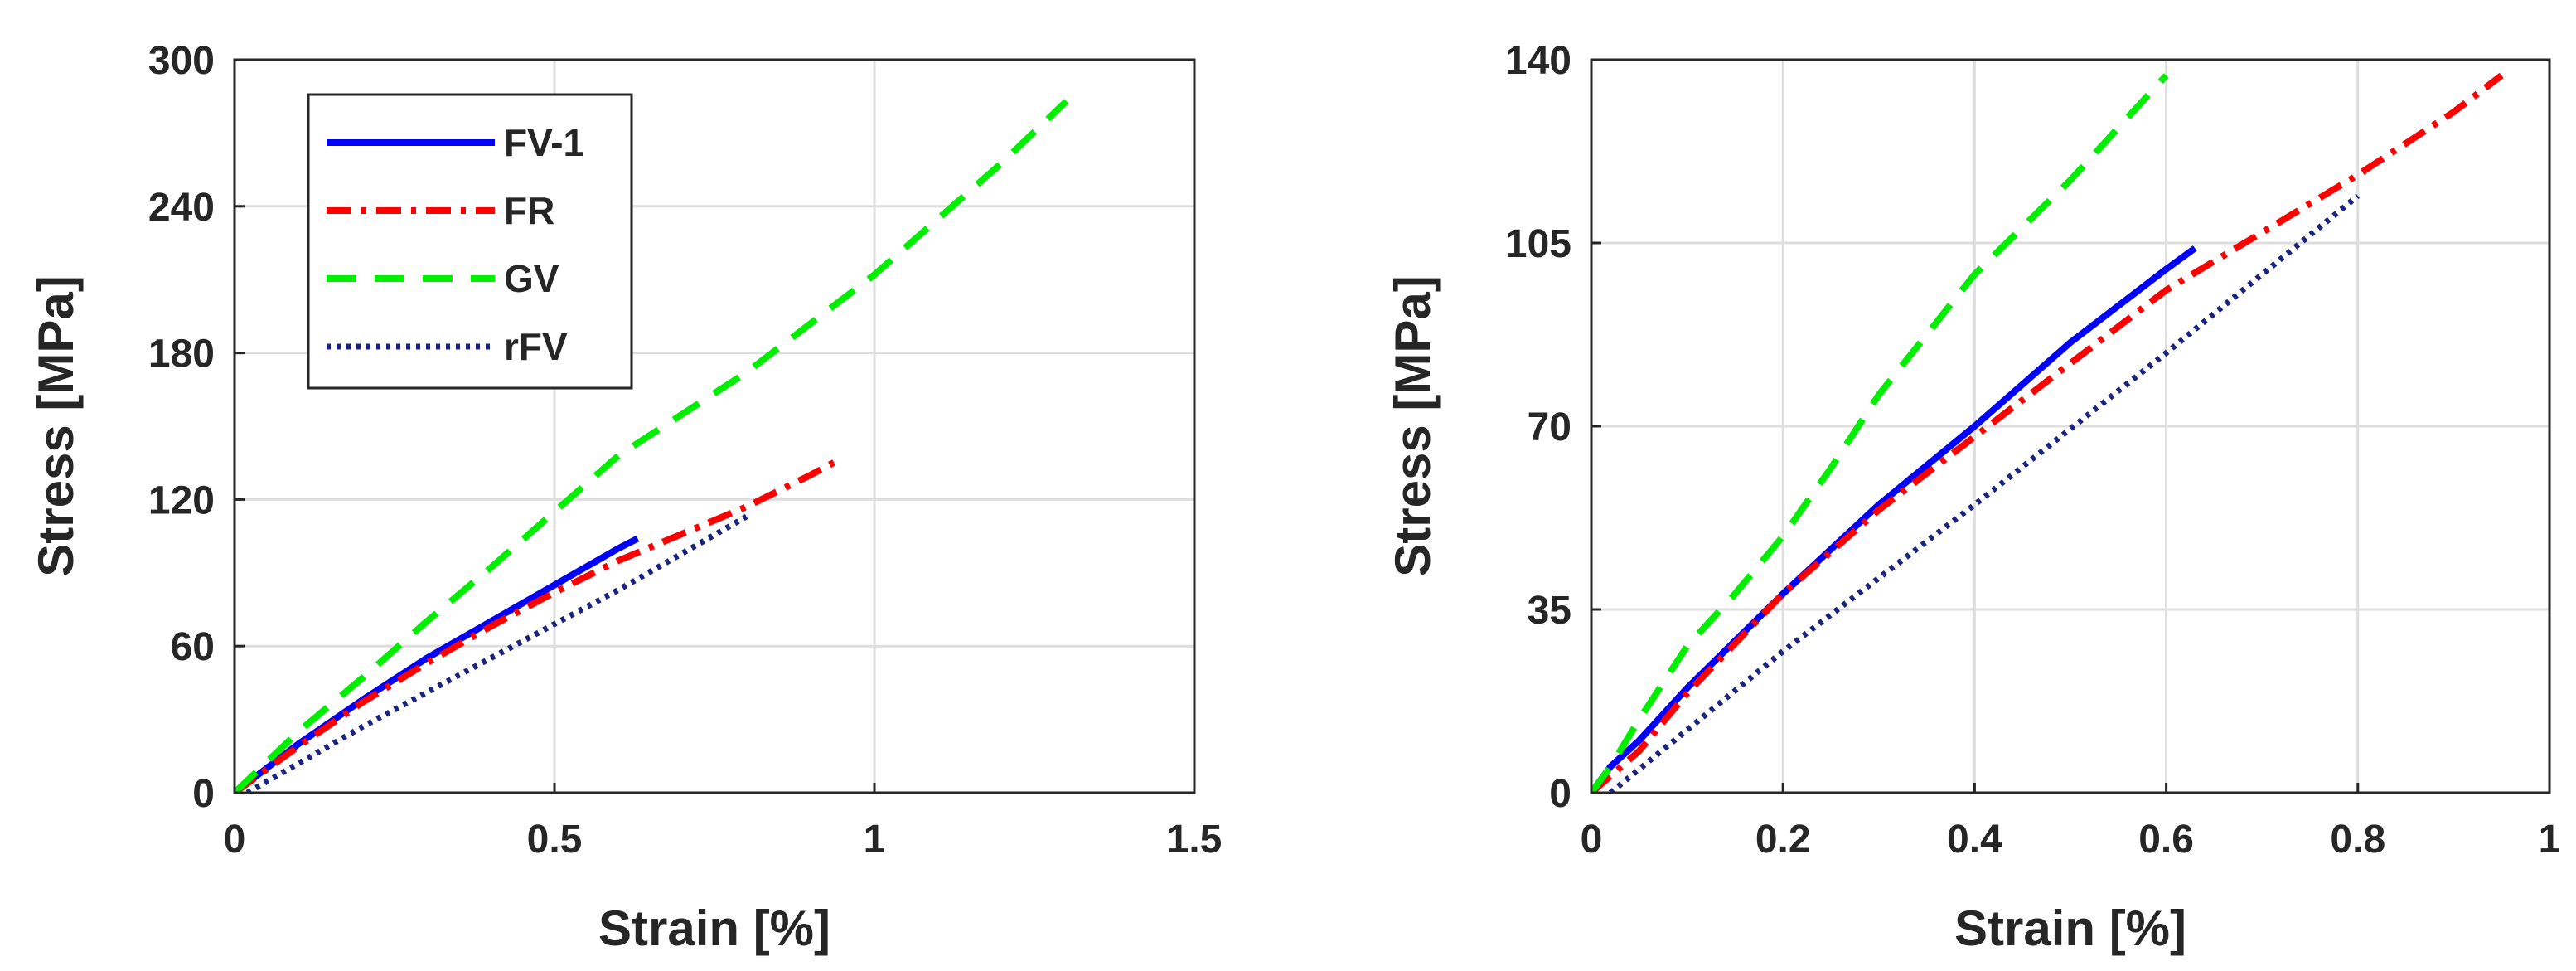  Describe the element at coordinates (193, 647) in the screenshot. I see `y-tick-label: 60` at that location.